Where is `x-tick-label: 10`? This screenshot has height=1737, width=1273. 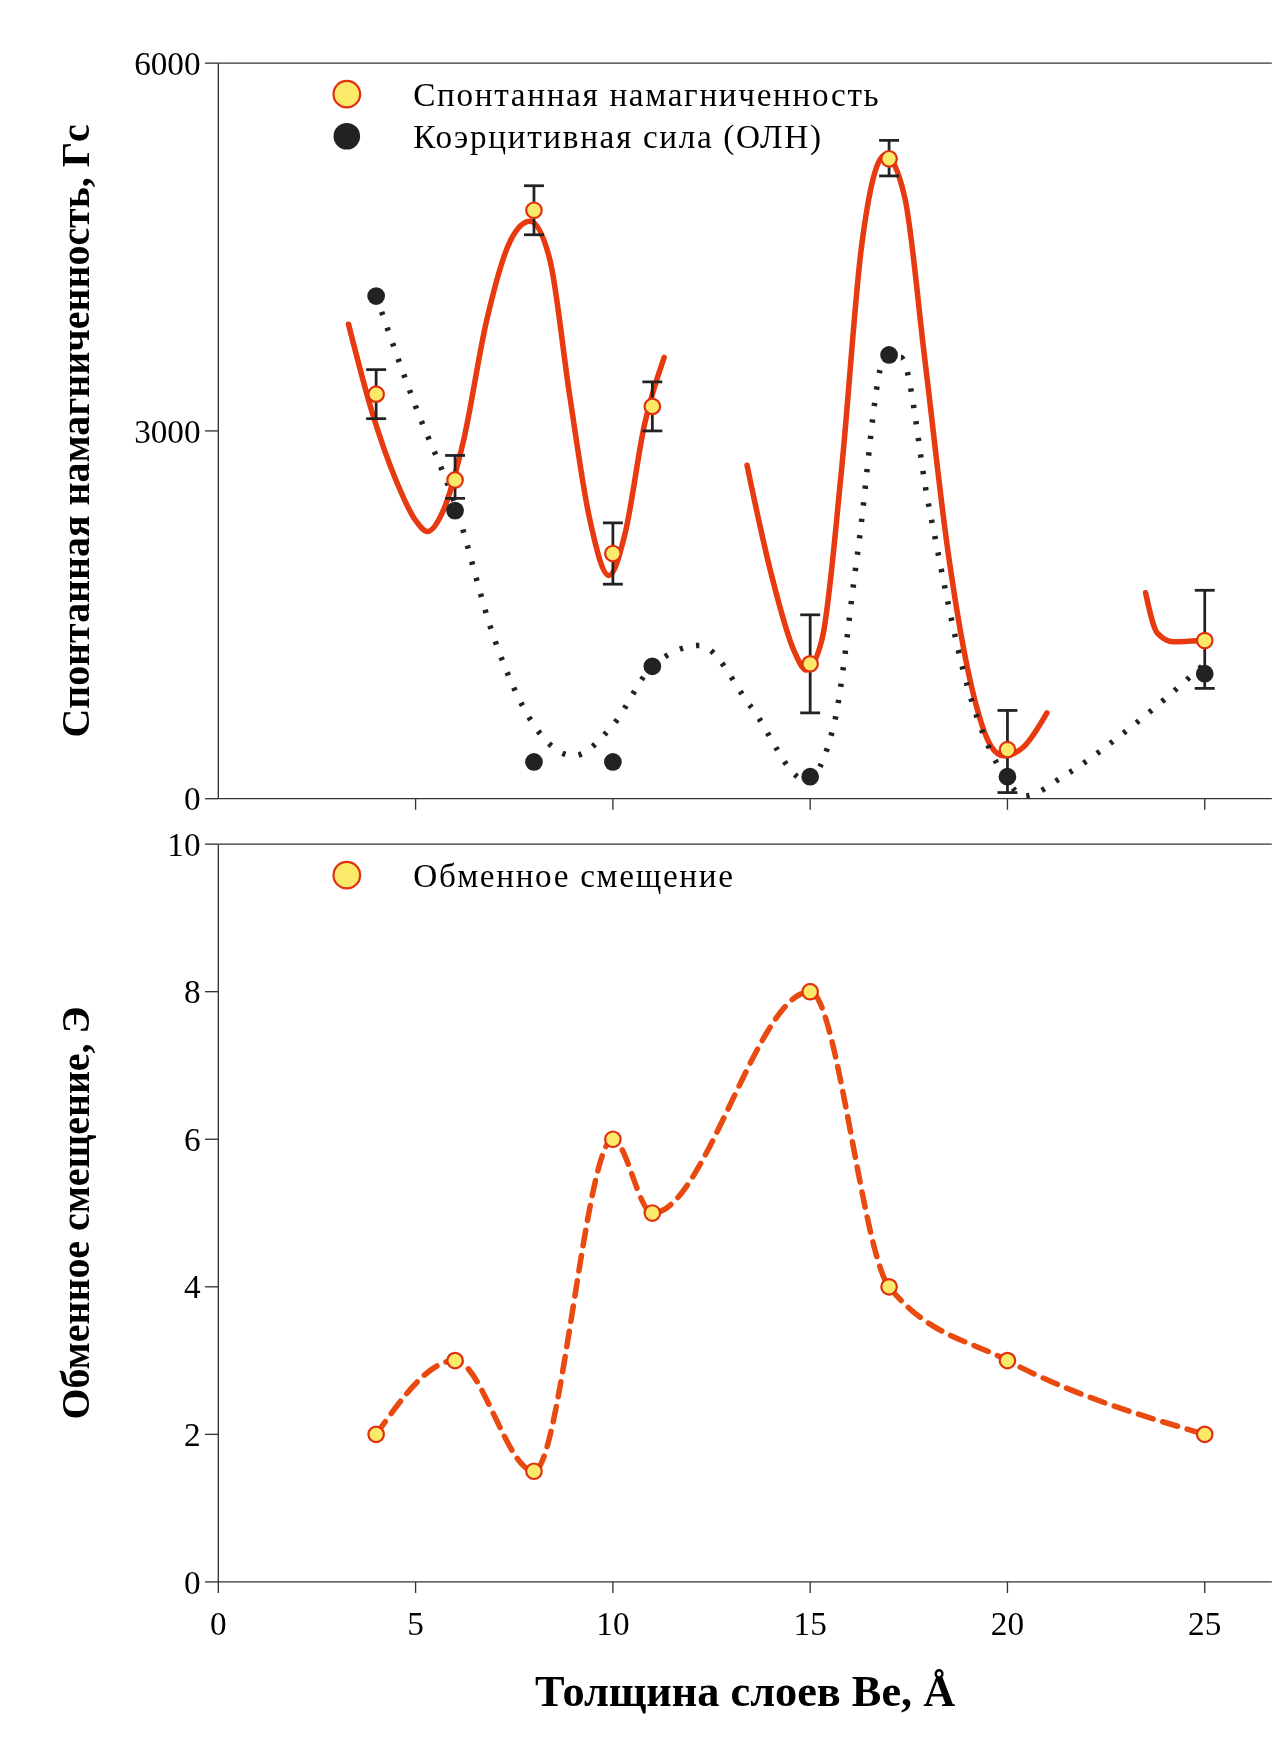
x-tick-label: 10 is located at coordinates (613, 1624).